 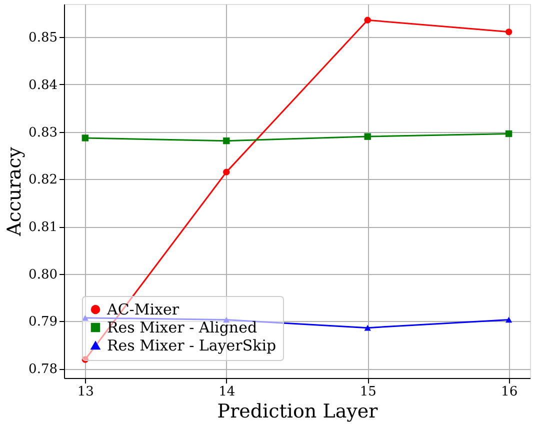 I want to click on x-tick-label: 15, so click(x=368, y=392).